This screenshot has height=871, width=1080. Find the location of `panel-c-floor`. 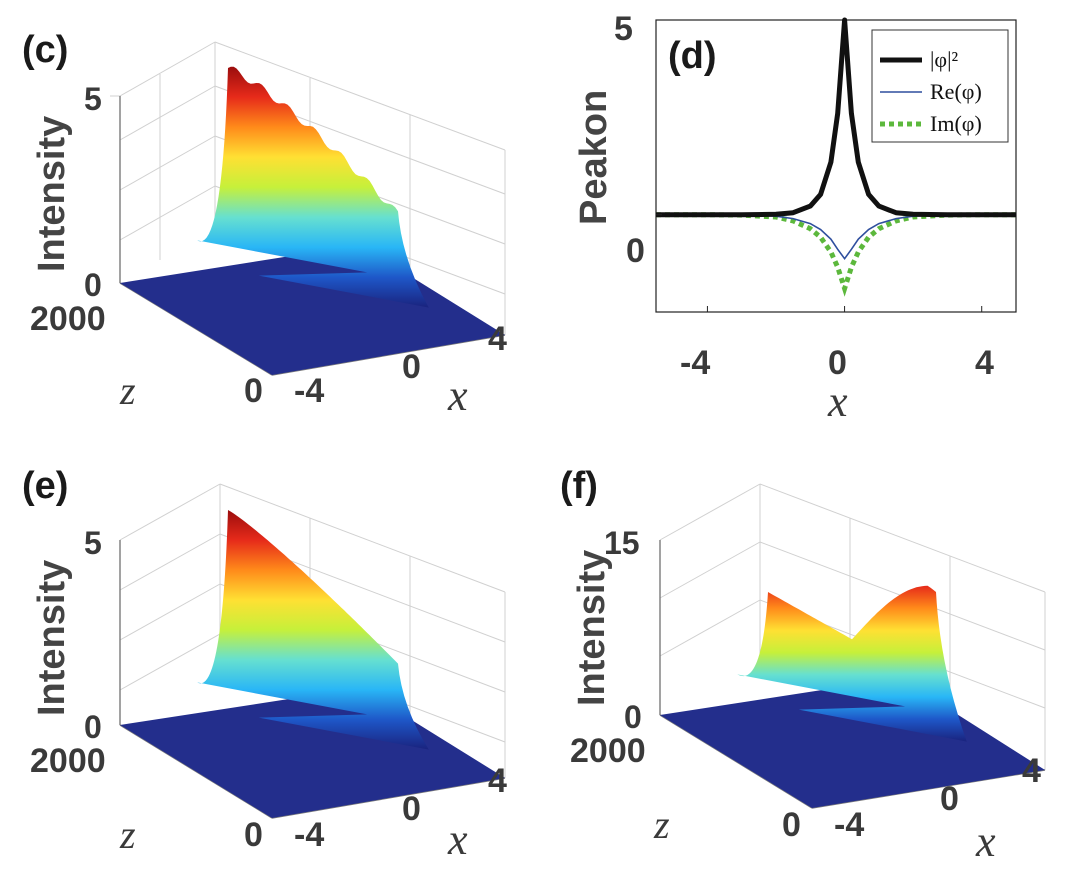

panel-c-floor is located at coordinates (312, 310).